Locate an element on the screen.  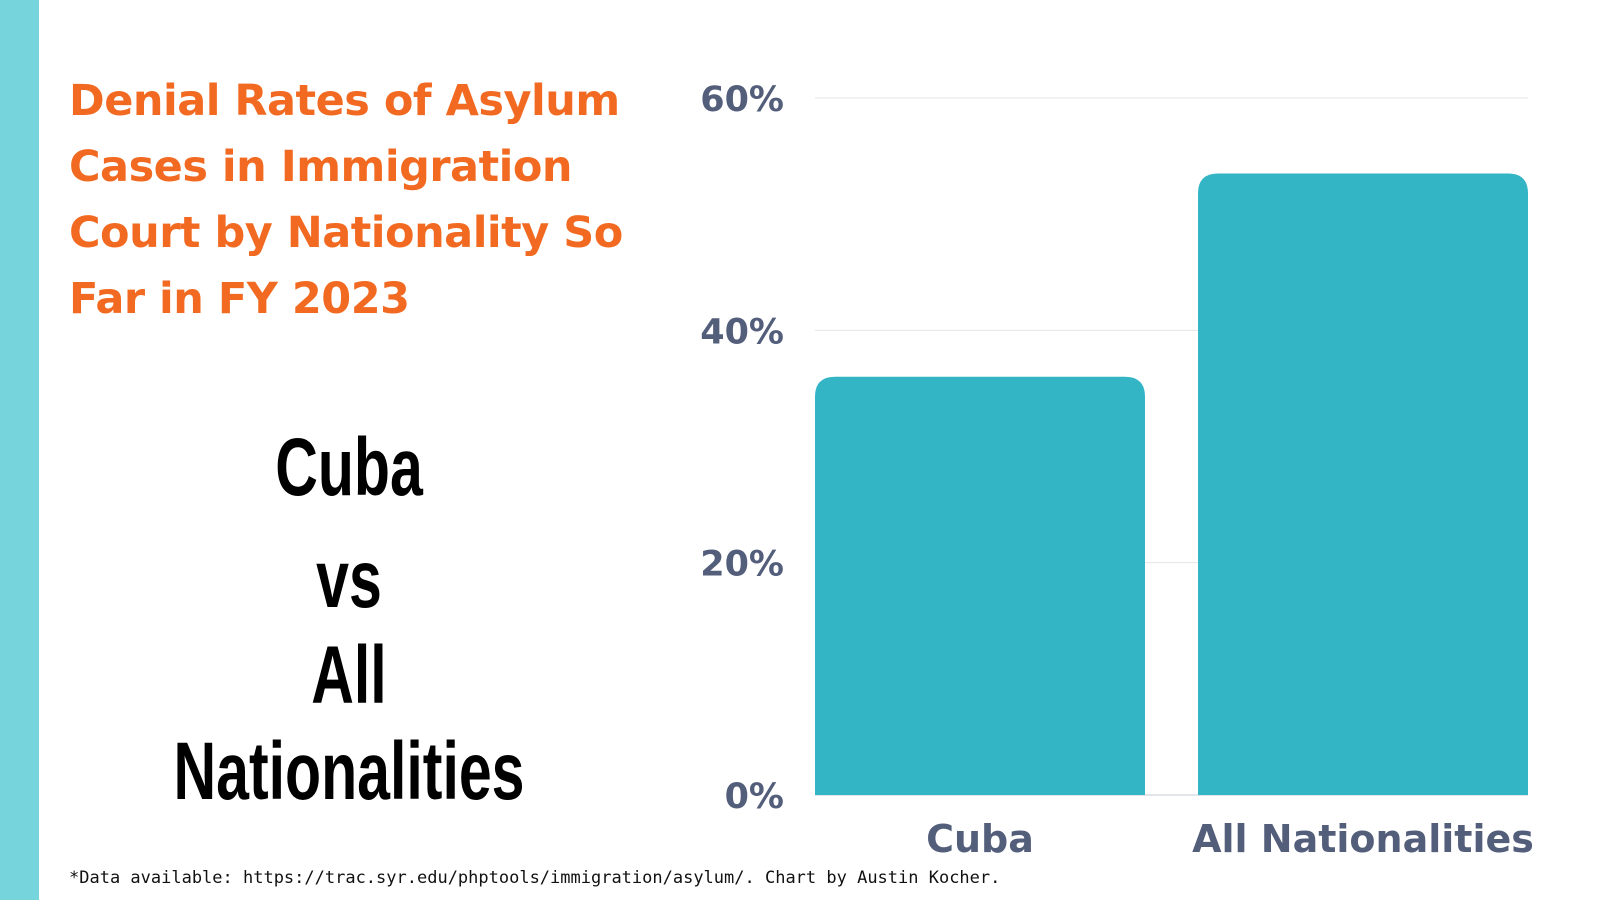
y-tick-label: 0% is located at coordinates (754, 797).